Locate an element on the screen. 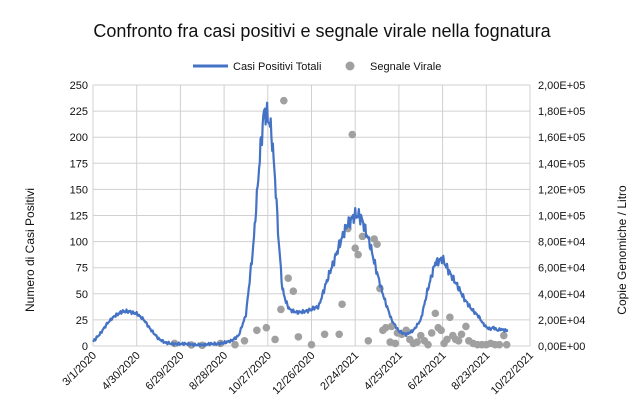 This screenshot has height=419, width=643. left-tick-label: 125 is located at coordinates (79, 217).